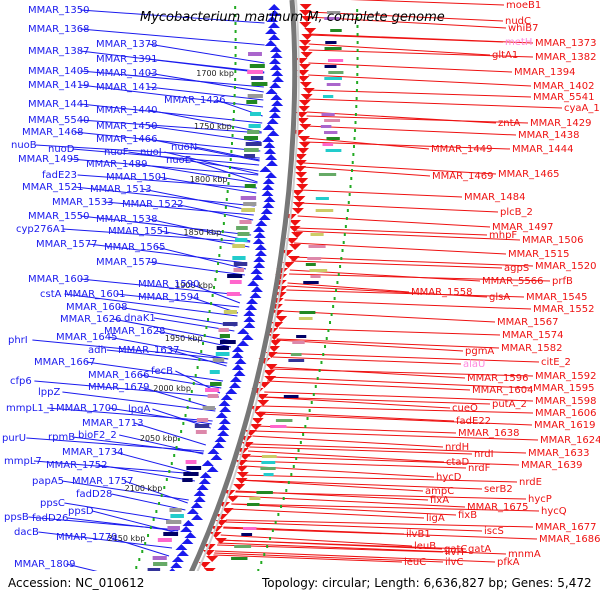  Describe the element at coordinates (48, 481) in the screenshot. I see `left-gene-label: papA5` at that location.